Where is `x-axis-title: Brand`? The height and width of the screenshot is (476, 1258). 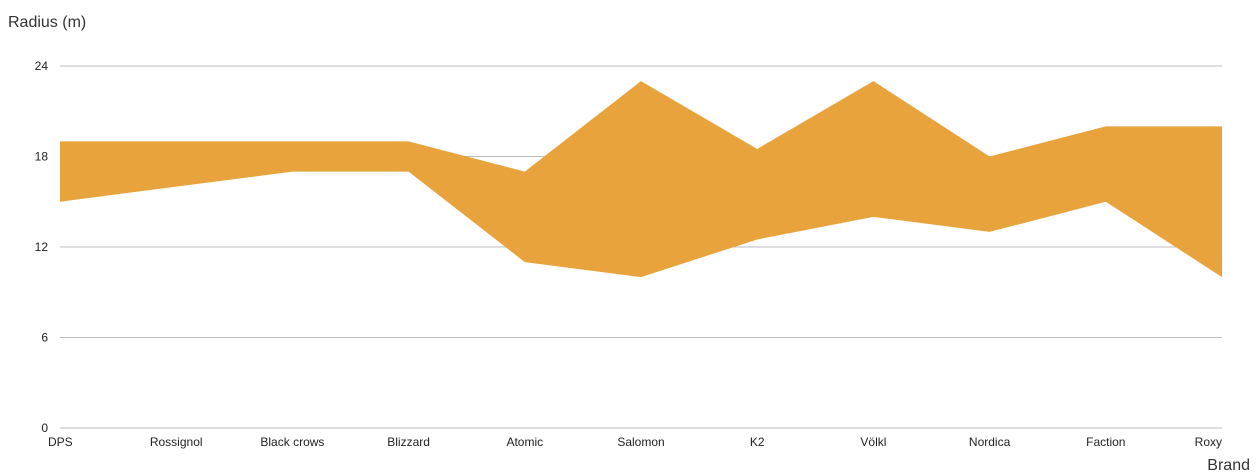 x-axis-title: Brand is located at coordinates (1228, 465).